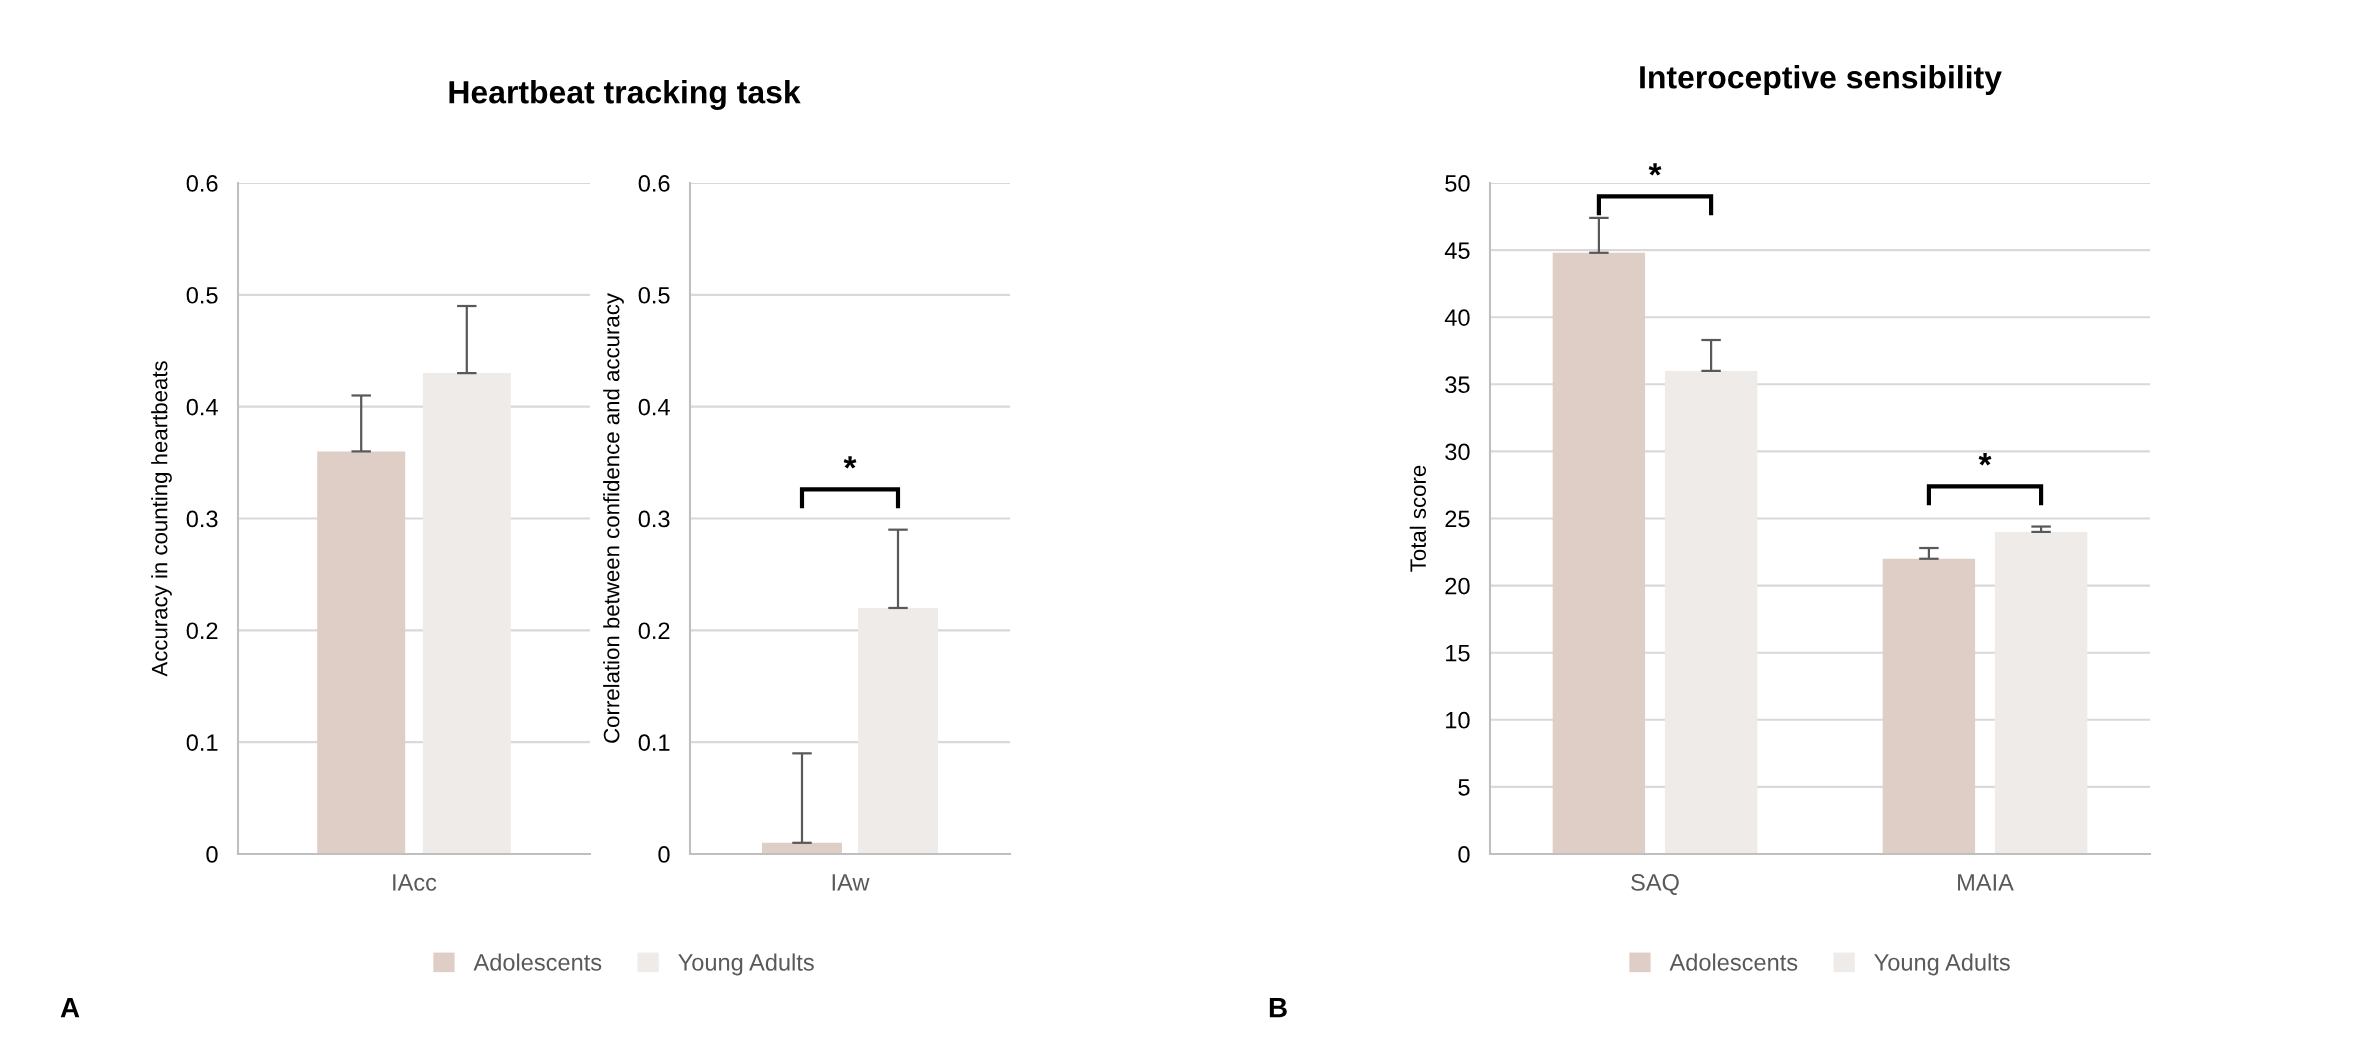 The image size is (2373, 1043). What do you see at coordinates (70, 1008) in the screenshot?
I see `text: A` at bounding box center [70, 1008].